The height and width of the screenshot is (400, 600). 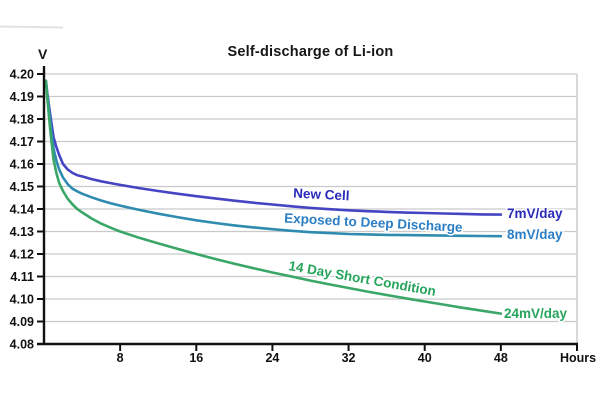 What do you see at coordinates (196, 358) in the screenshot?
I see `x-tick-label: 16` at bounding box center [196, 358].